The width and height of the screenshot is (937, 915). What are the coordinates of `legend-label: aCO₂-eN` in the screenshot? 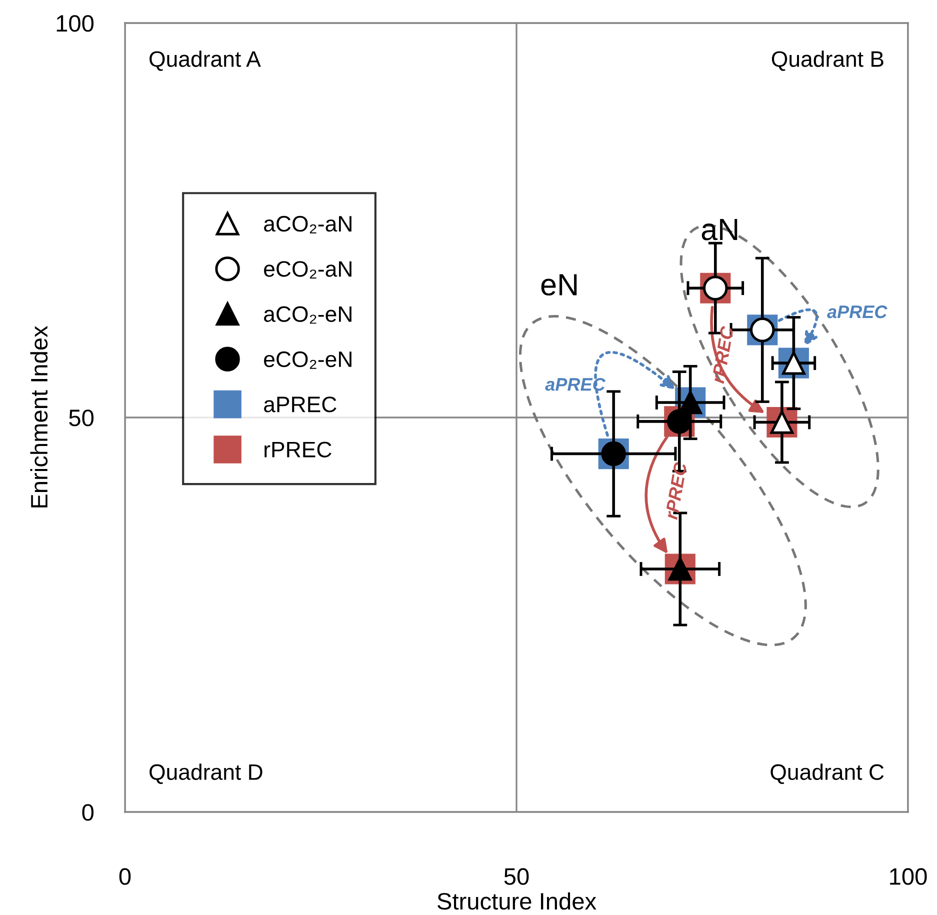 It's located at (308, 315).